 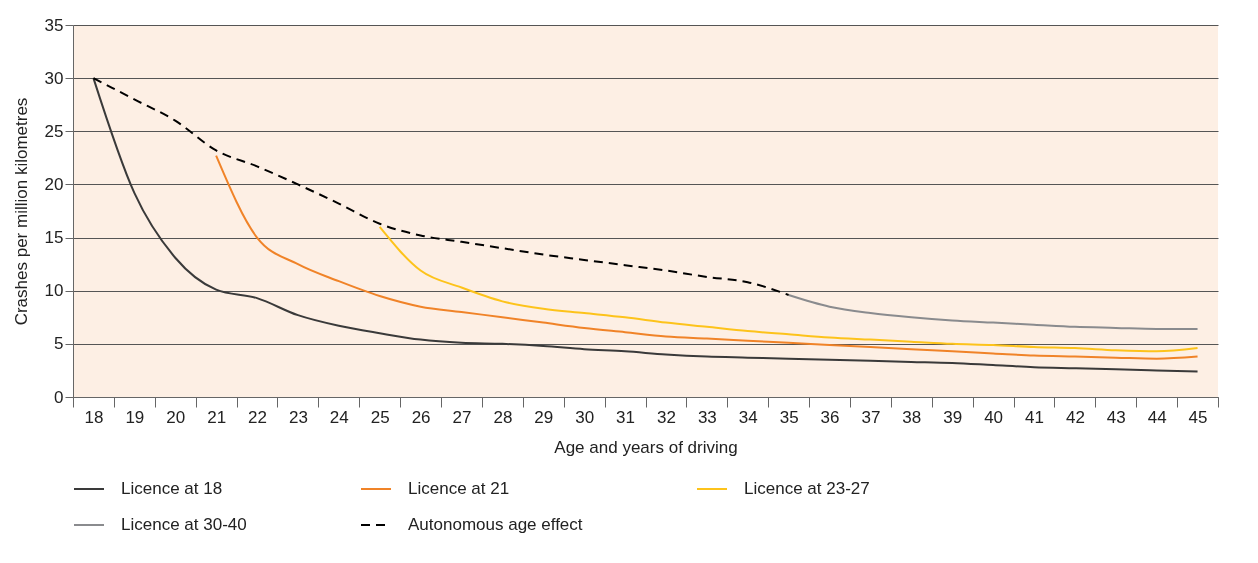 What do you see at coordinates (503, 417) in the screenshot?
I see `x-tick-label: 28` at bounding box center [503, 417].